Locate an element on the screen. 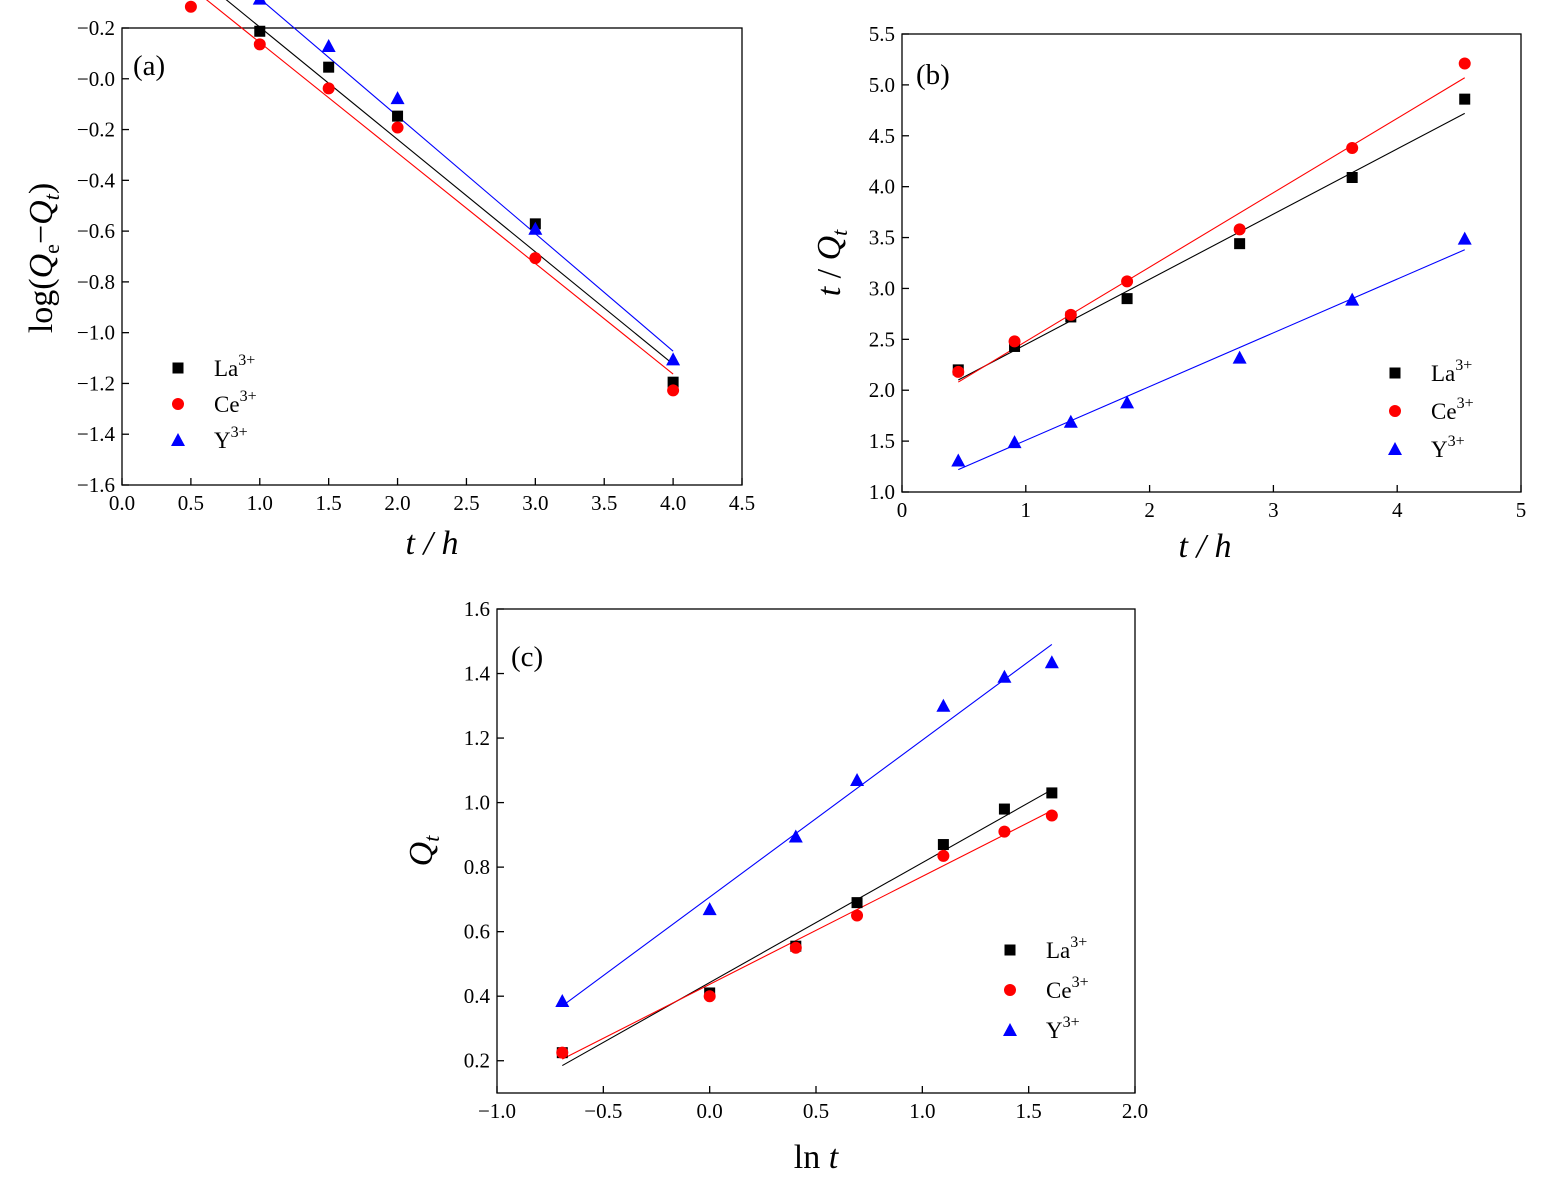 The height and width of the screenshot is (1201, 1549). panel-label-a: (a) is located at coordinates (149, 66).